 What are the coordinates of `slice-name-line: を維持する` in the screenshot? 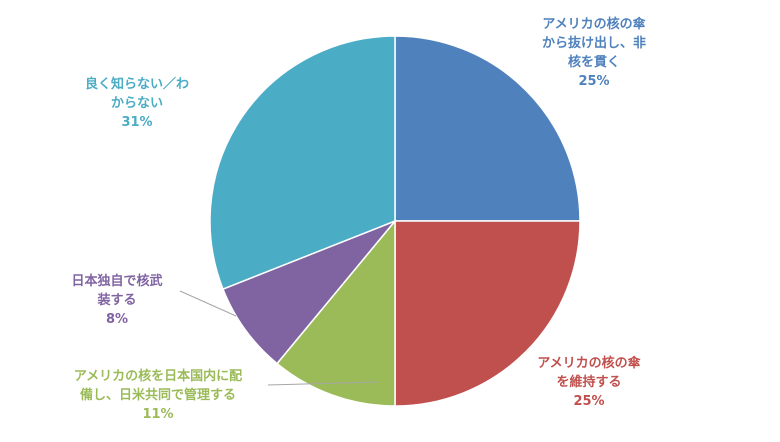 It's located at (588, 382).